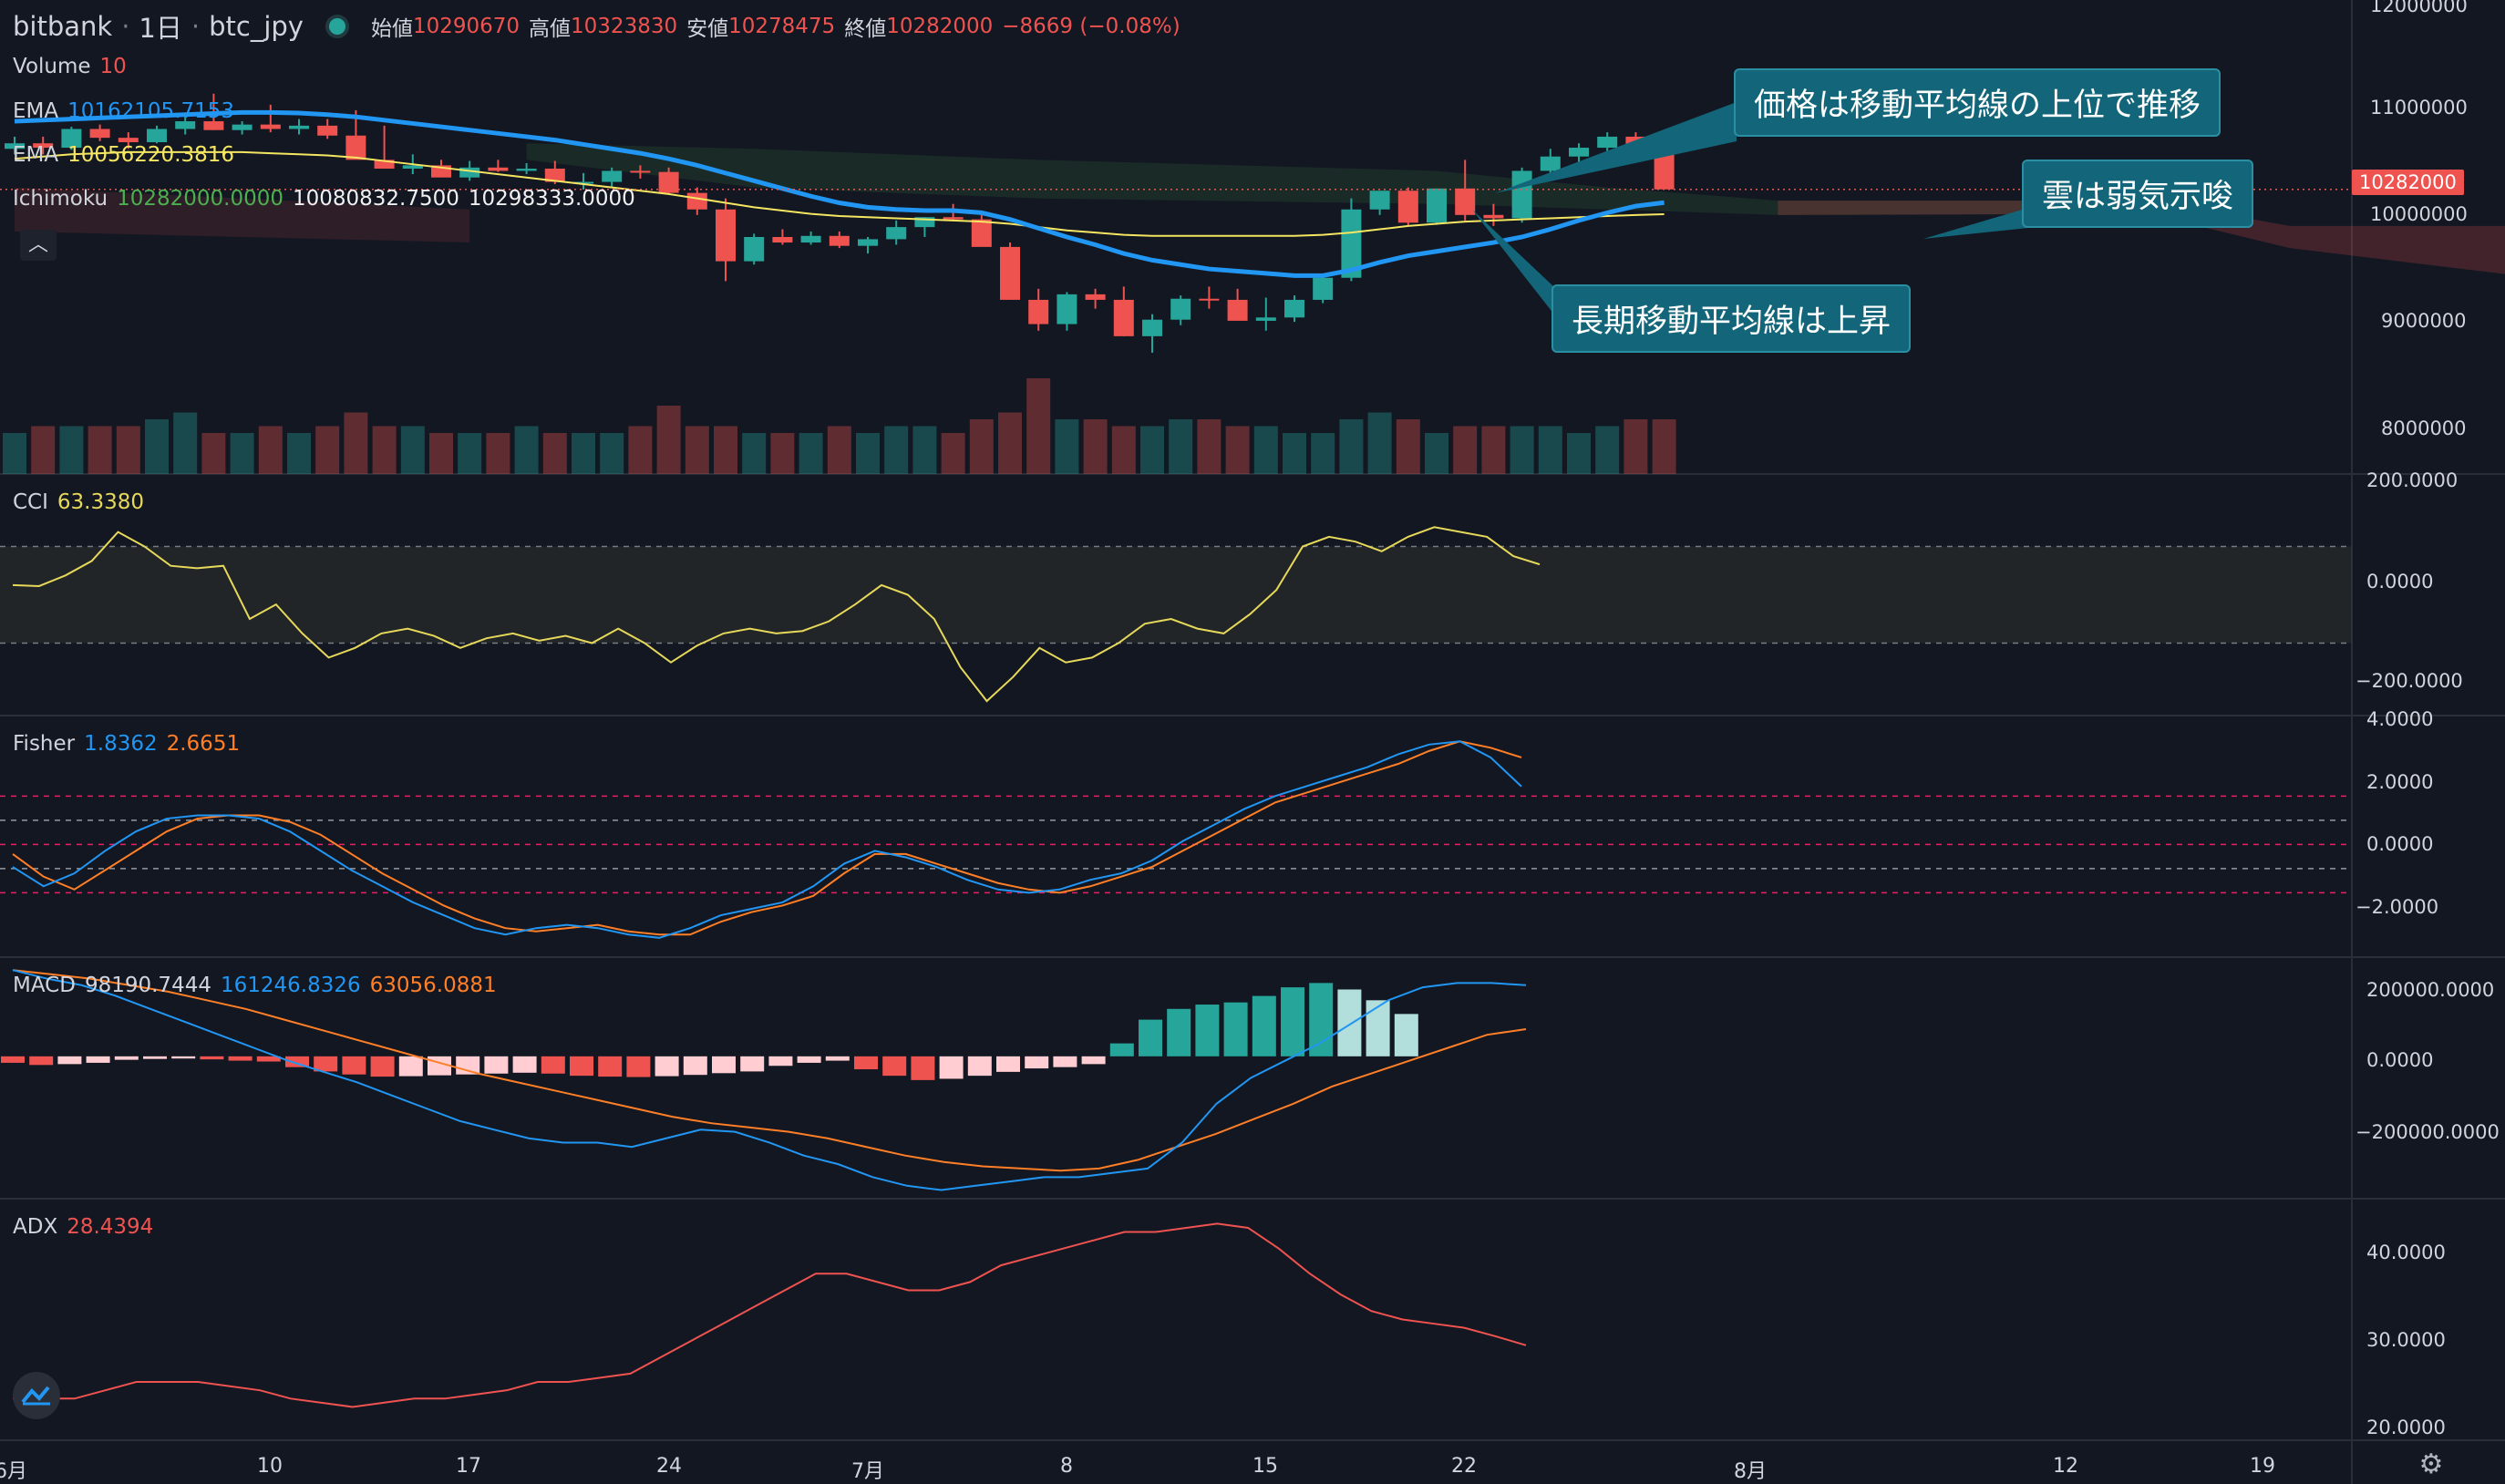 Image resolution: width=2505 pixels, height=1484 pixels. I want to click on ema-slow-legend: EMA 10056220.3816, so click(123, 155).